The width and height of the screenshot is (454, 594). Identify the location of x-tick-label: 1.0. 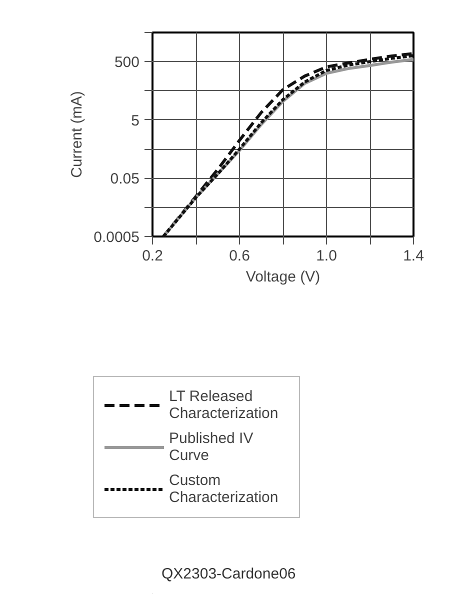
(326, 256).